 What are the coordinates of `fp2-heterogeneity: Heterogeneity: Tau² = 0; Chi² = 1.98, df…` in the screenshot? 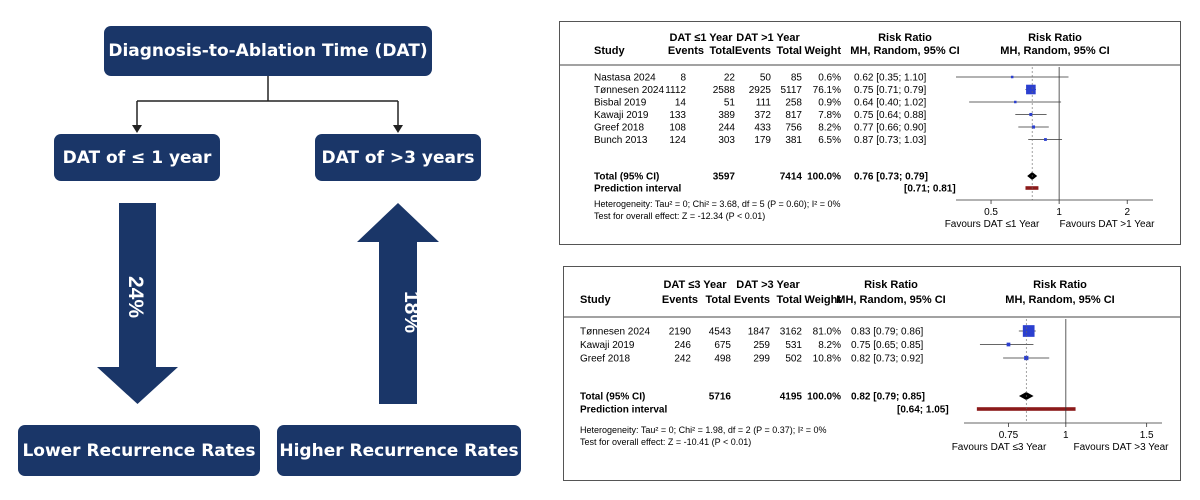 It's located at (703, 430).